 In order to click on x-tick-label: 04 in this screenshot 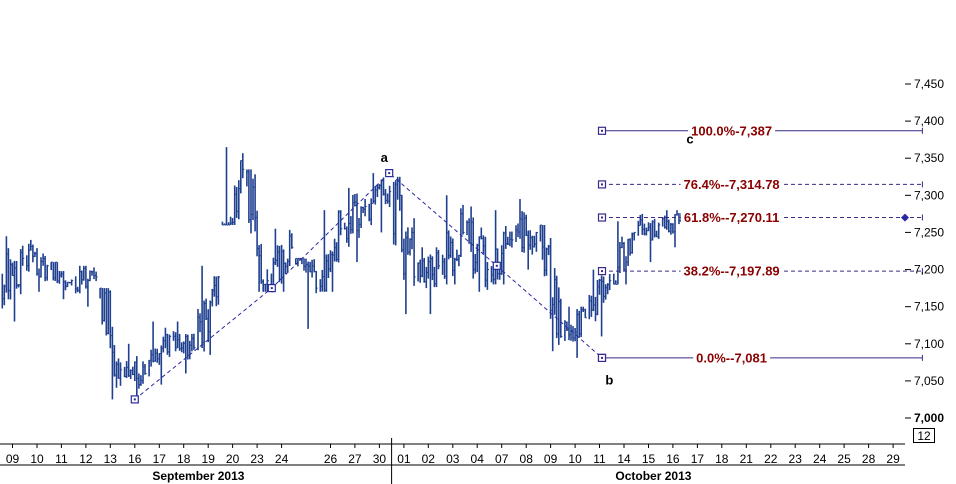, I will do `click(478, 459)`.